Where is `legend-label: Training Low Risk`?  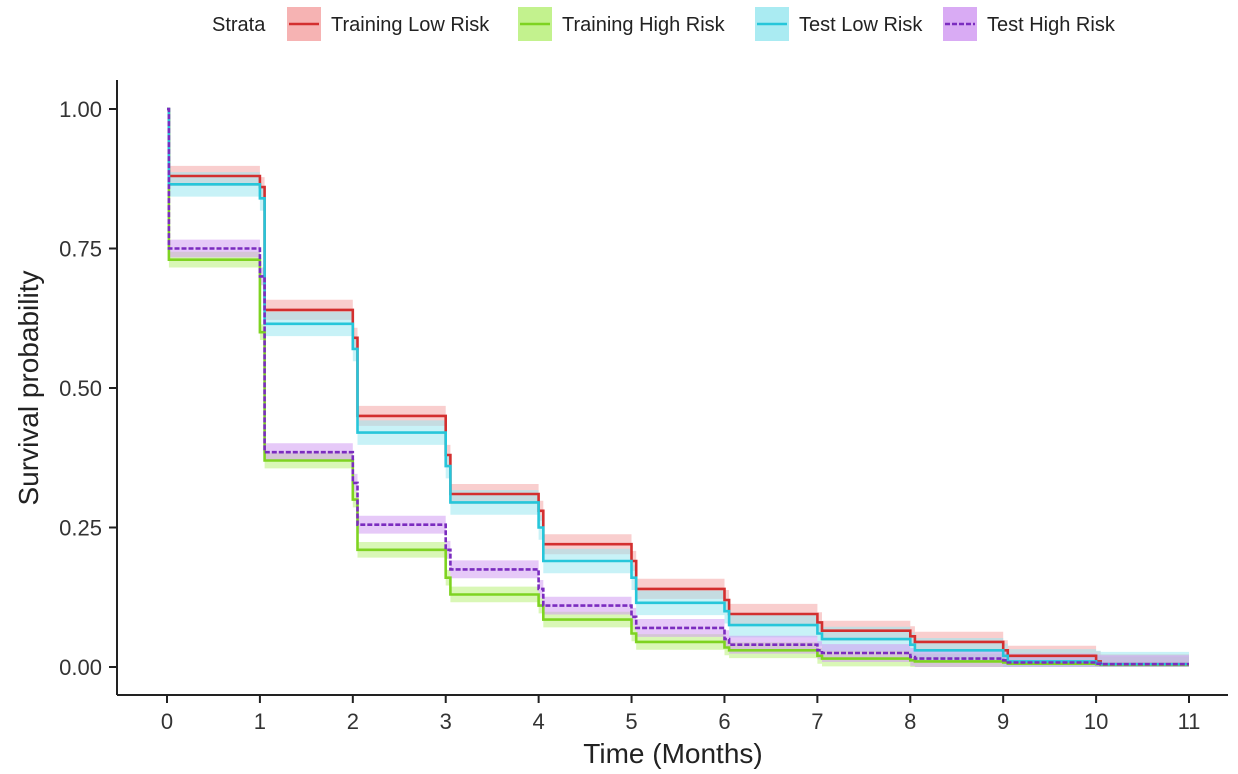
legend-label: Training Low Risk is located at coordinates (410, 25).